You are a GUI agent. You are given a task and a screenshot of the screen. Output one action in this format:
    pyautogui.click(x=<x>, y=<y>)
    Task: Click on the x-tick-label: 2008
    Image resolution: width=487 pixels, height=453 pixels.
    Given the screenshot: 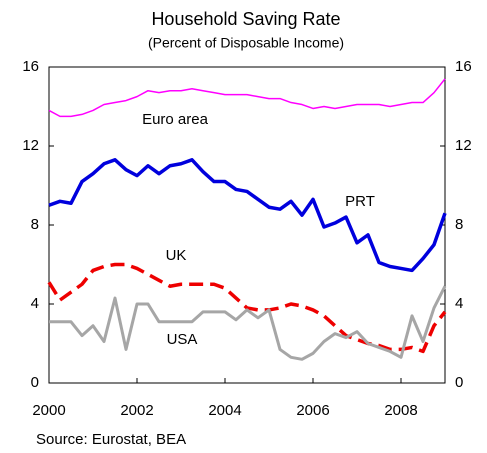 What is the action you would take?
    pyautogui.click(x=400, y=410)
    